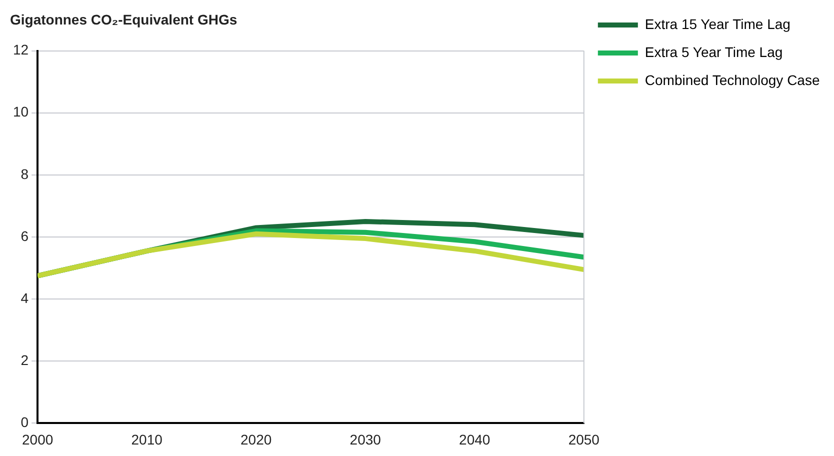 The width and height of the screenshot is (834, 456). Describe the element at coordinates (584, 439) in the screenshot. I see `x-tick-label: 2050` at that location.